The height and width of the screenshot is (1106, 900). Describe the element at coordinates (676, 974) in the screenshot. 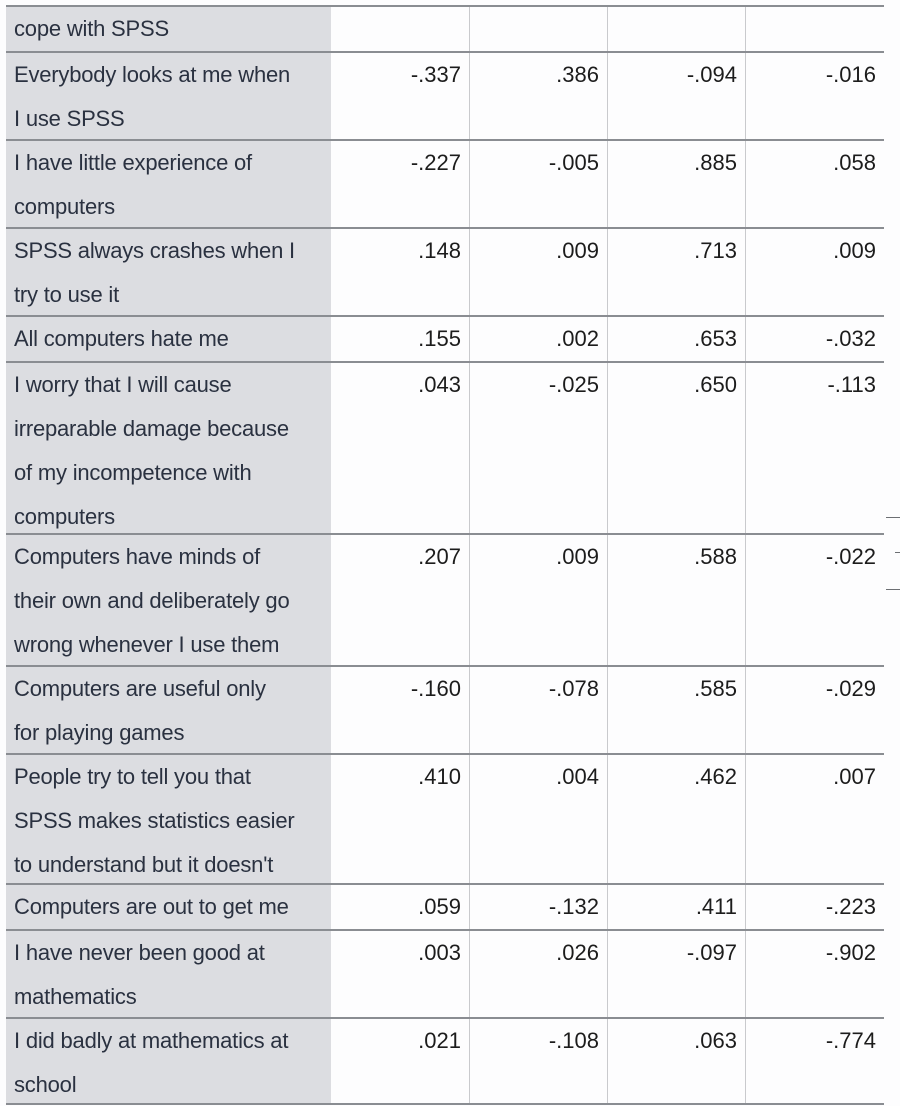

I see `loading-cell: -.097` at that location.